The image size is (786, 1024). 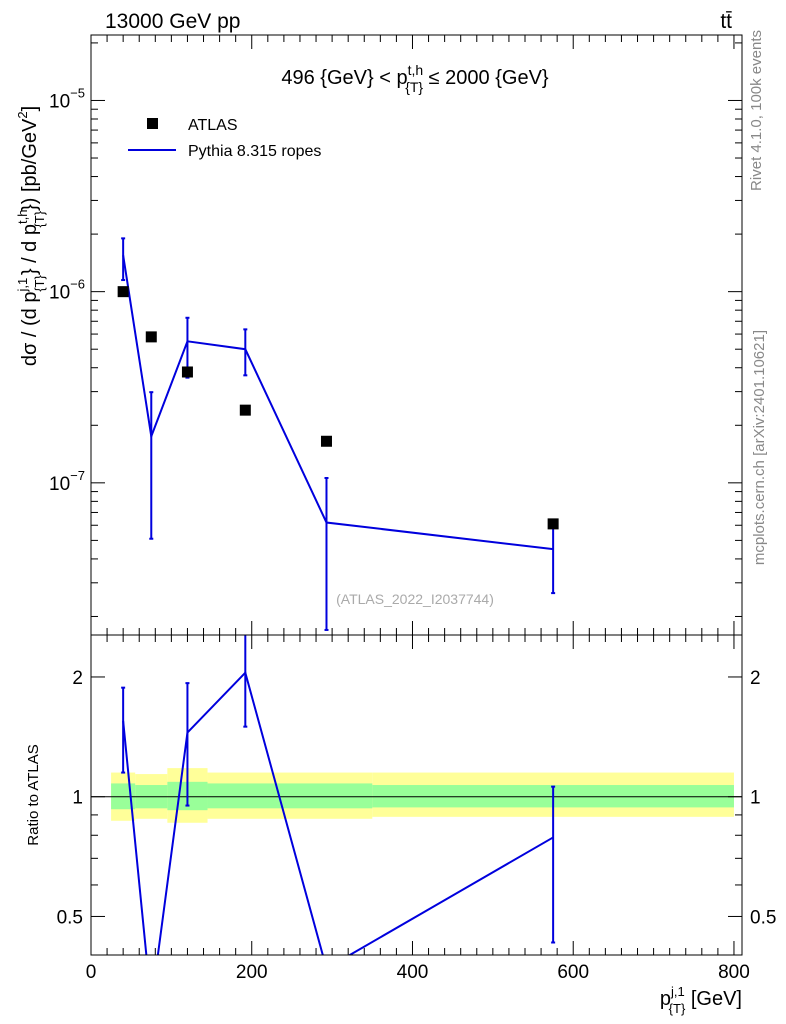 What do you see at coordinates (67, 481) in the screenshot?
I see `ytick-label: 10⁻⁷` at bounding box center [67, 481].